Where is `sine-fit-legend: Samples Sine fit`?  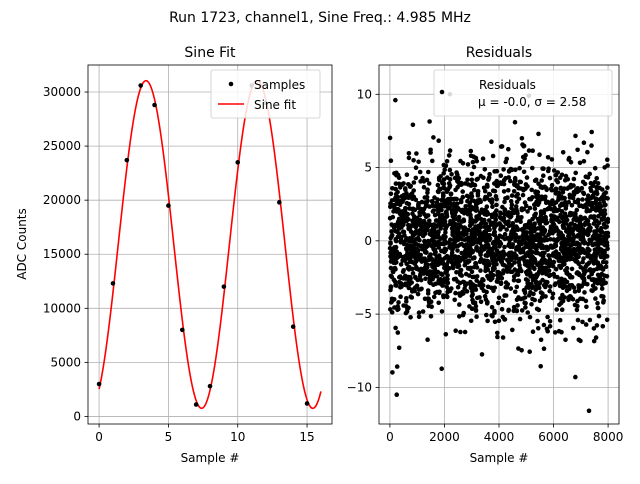
sine-fit-legend: Samples Sine fit is located at coordinates (265, 94).